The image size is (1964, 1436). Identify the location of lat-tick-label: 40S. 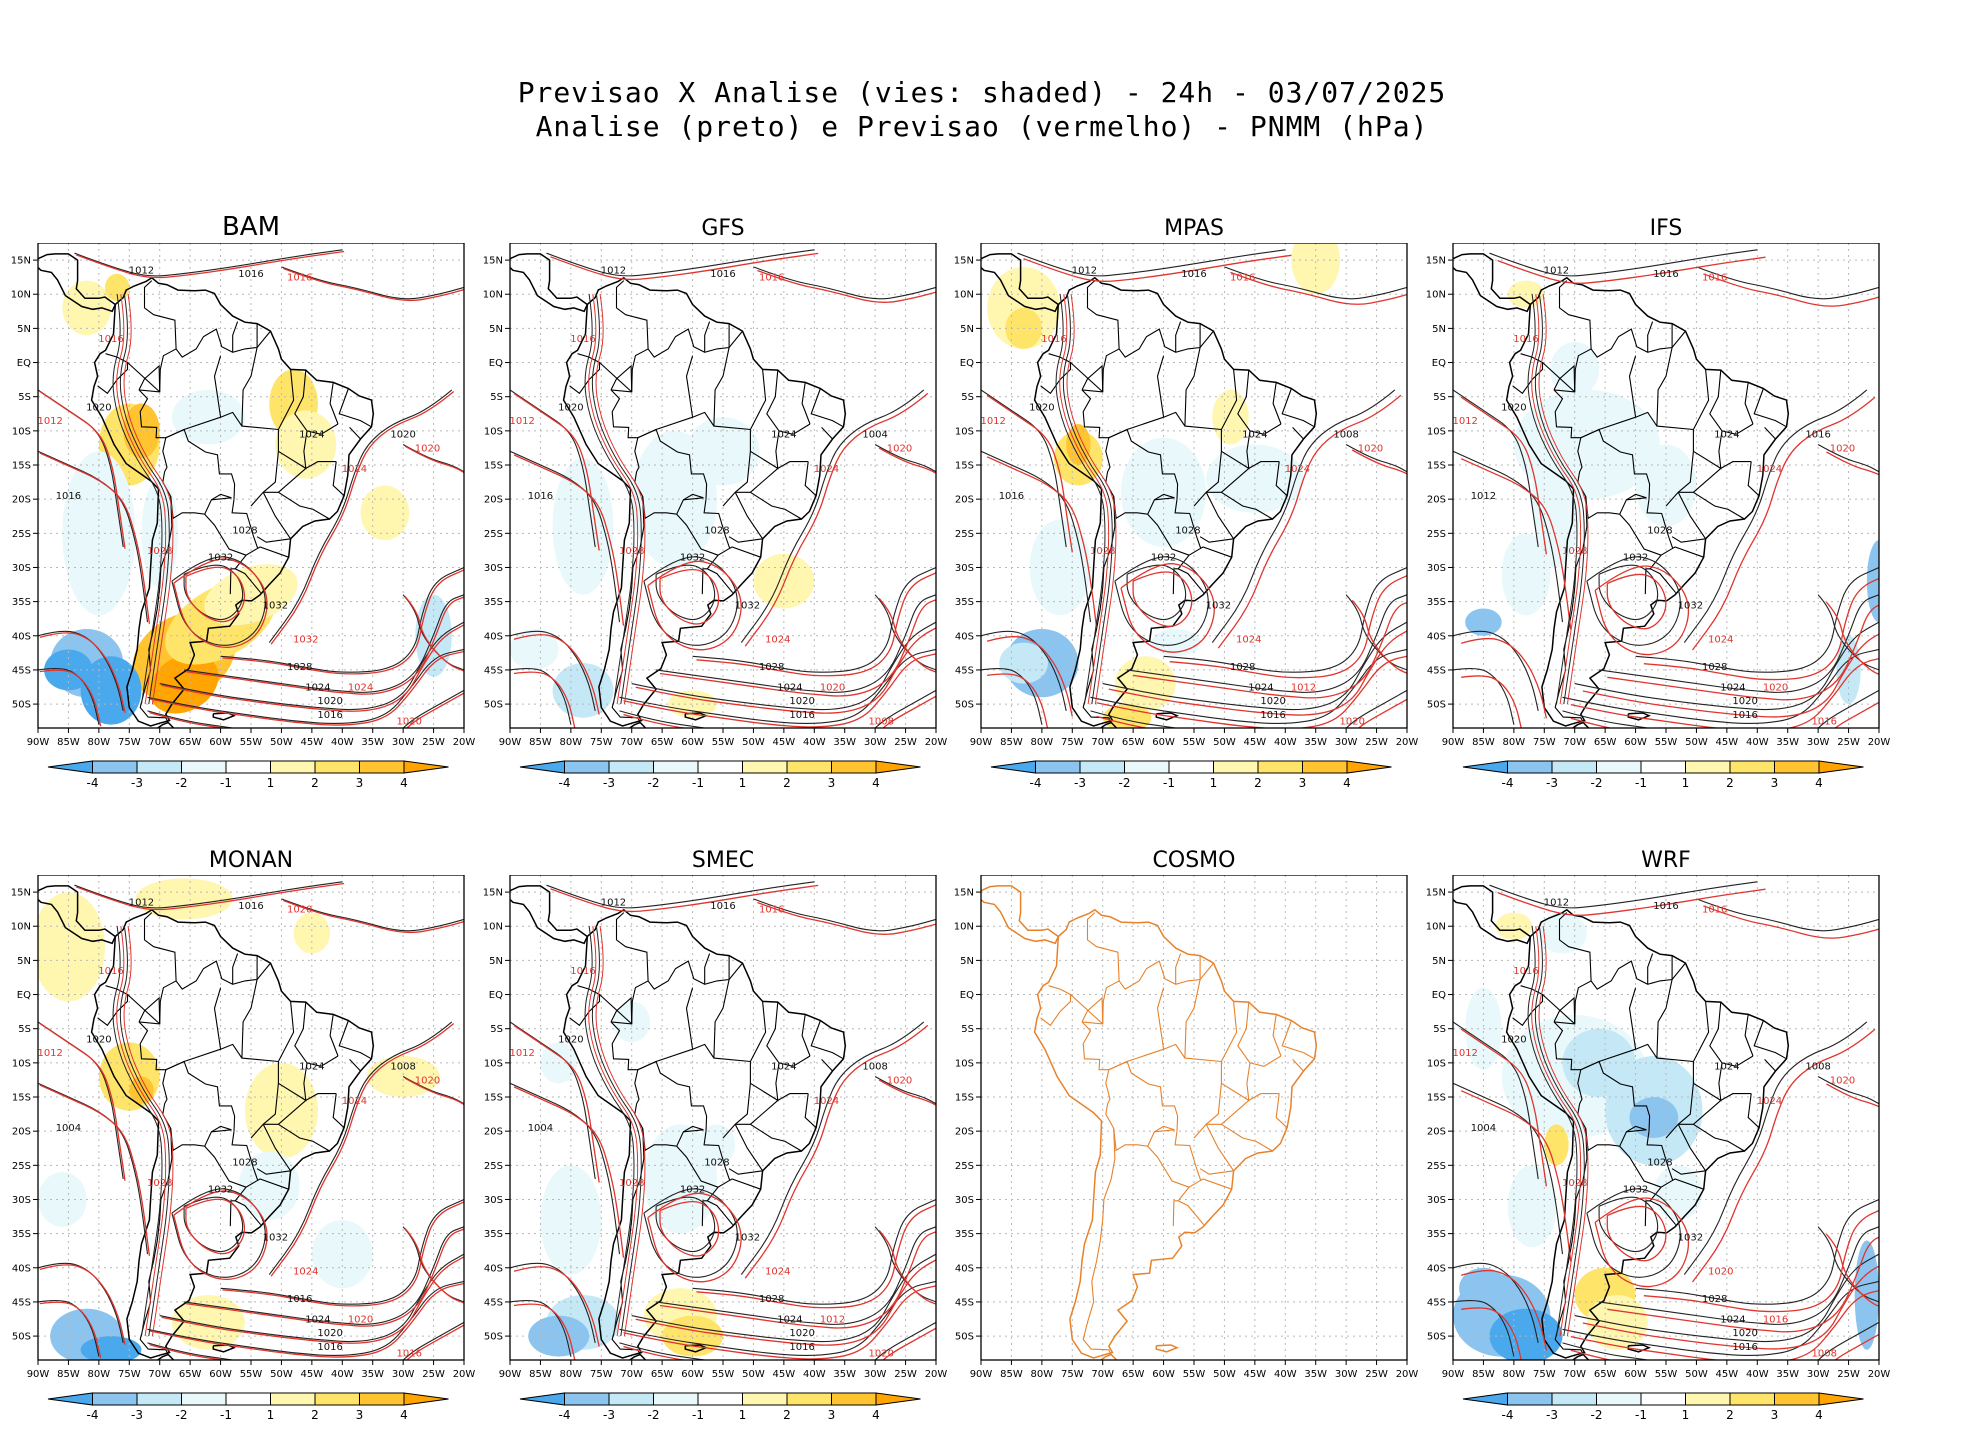
(1436, 636).